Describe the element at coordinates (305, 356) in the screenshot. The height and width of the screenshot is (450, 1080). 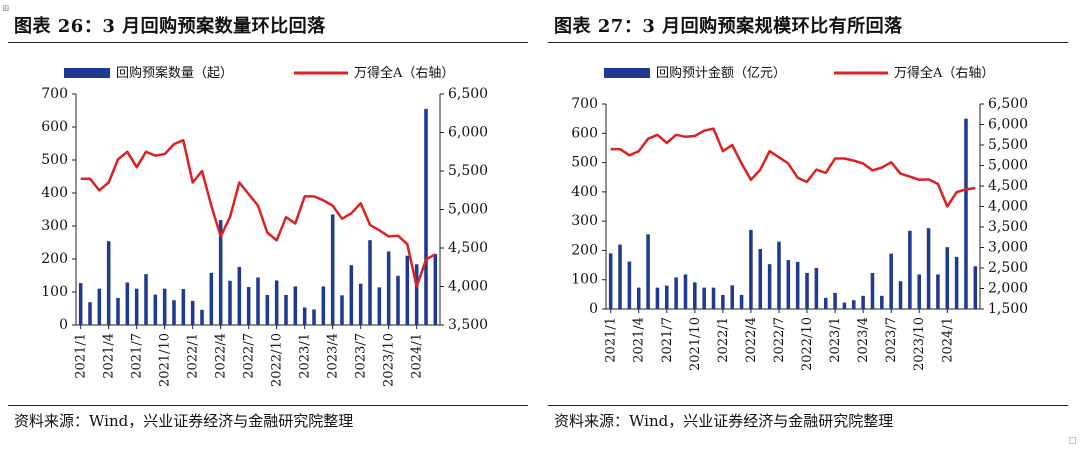
I see `x-tick-label: 2023/1` at that location.